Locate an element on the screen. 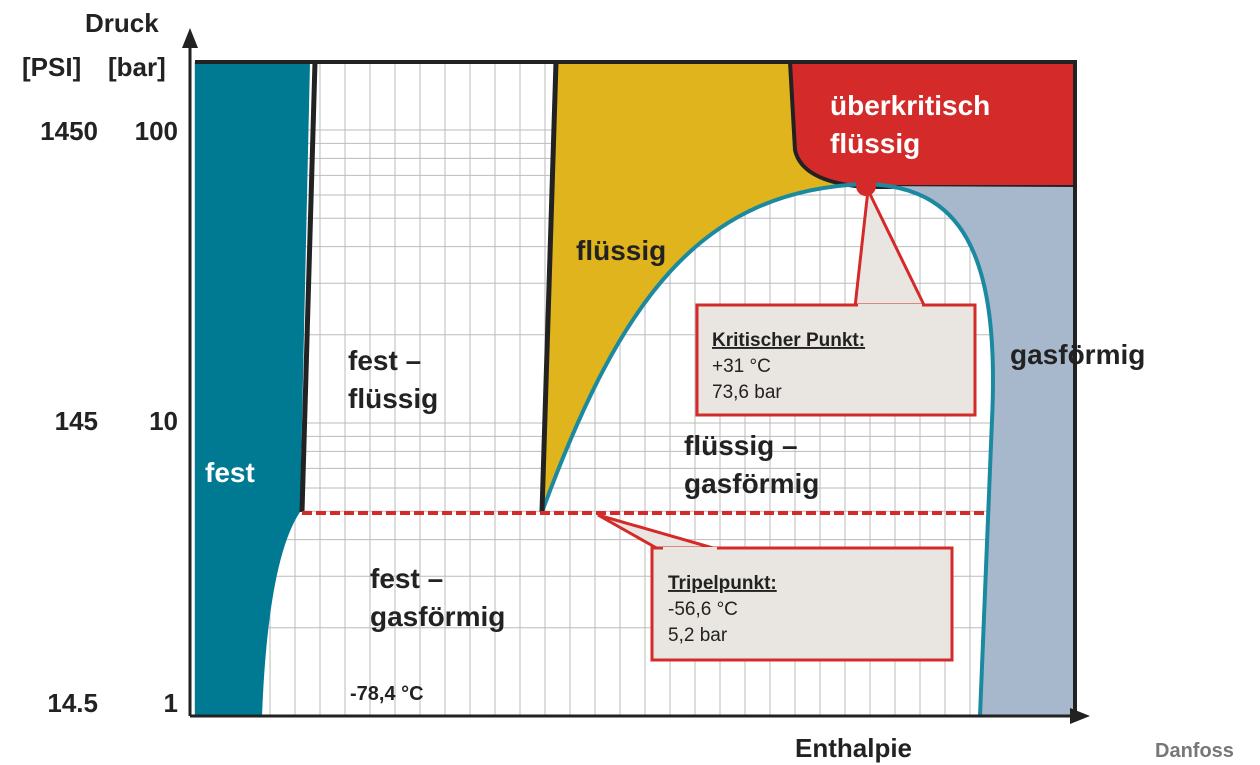  y-arrow is located at coordinates (190, 38).